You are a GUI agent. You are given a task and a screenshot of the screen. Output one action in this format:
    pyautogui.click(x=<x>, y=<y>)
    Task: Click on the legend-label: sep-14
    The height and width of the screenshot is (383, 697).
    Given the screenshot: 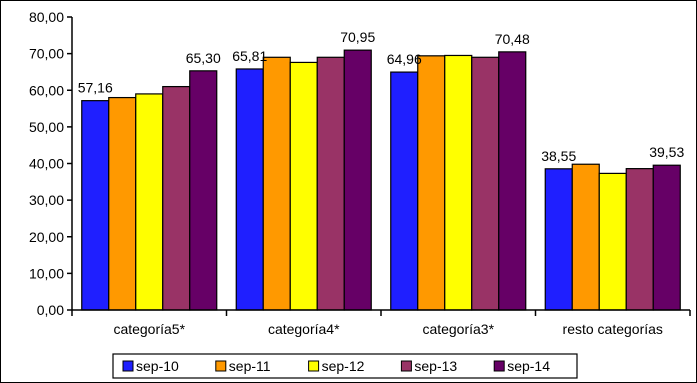 What is the action you would take?
    pyautogui.click(x=528, y=366)
    